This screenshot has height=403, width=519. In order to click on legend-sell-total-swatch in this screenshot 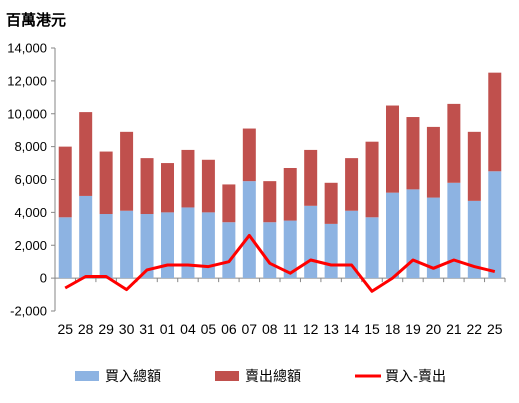, I will do `click(227, 376)`.